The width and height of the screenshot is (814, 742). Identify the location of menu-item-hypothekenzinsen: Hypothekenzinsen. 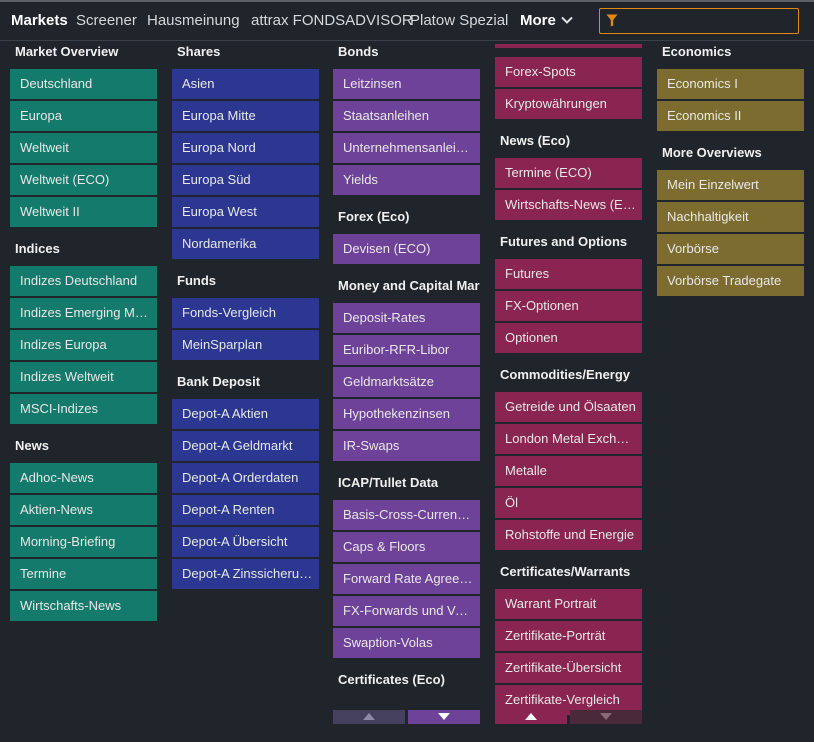
(406, 414).